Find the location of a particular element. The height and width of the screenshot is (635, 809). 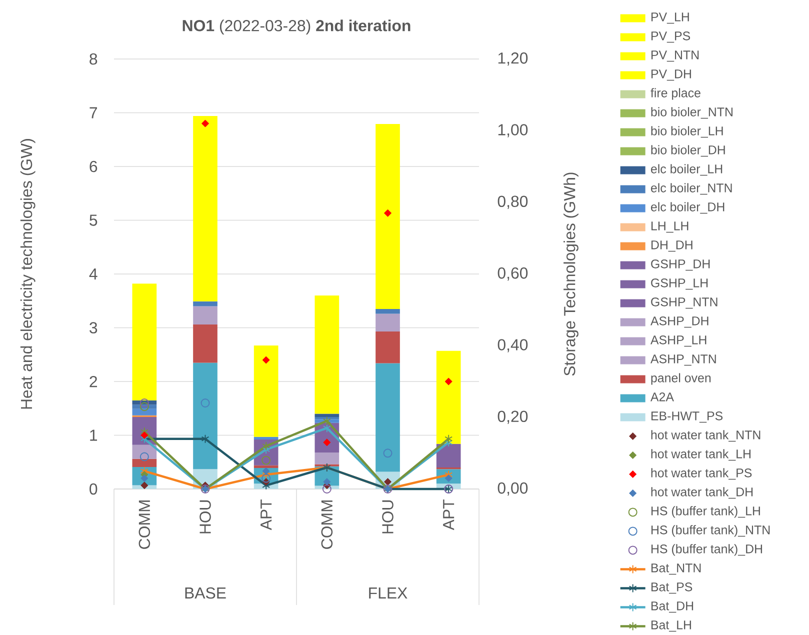

legend-label: GSHP_LH is located at coordinates (679, 284).